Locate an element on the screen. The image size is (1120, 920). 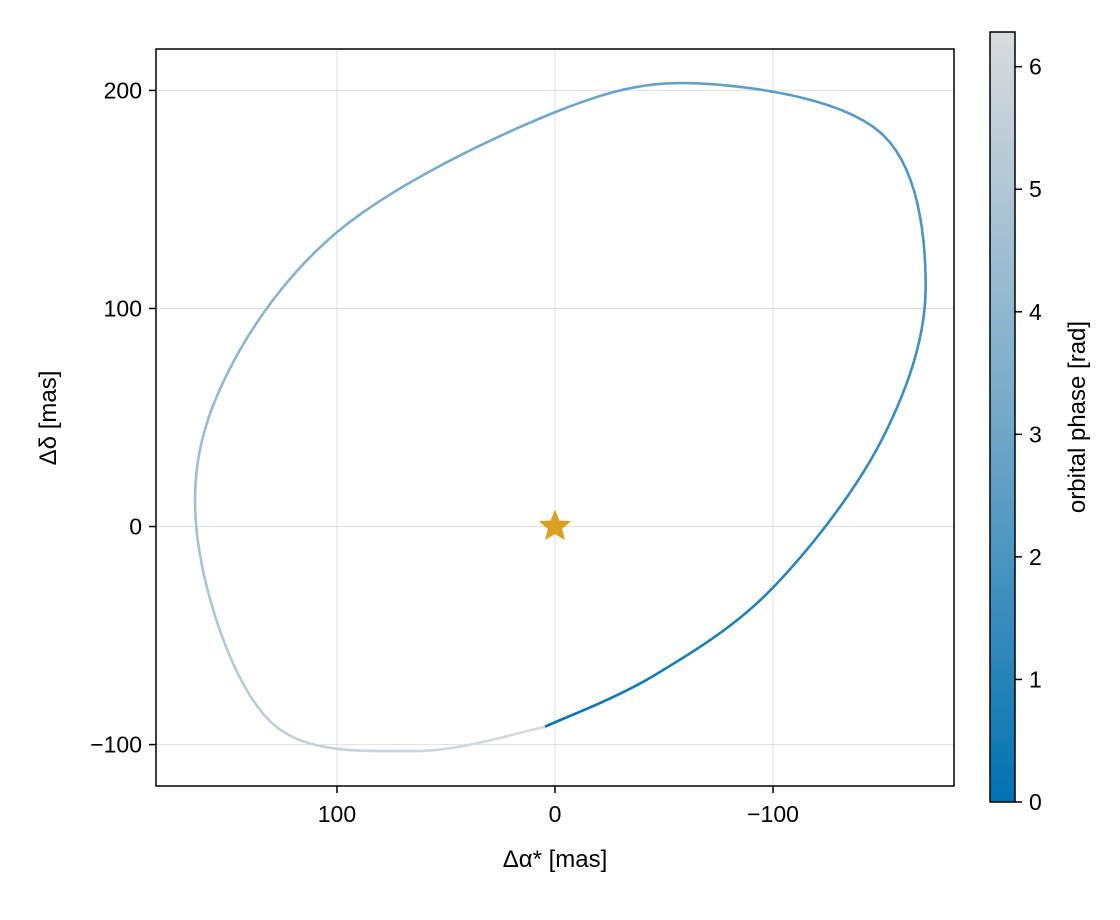
colorbar-ticks: 0 1 2 3 4 5 6 is located at coordinates (1028, 434).